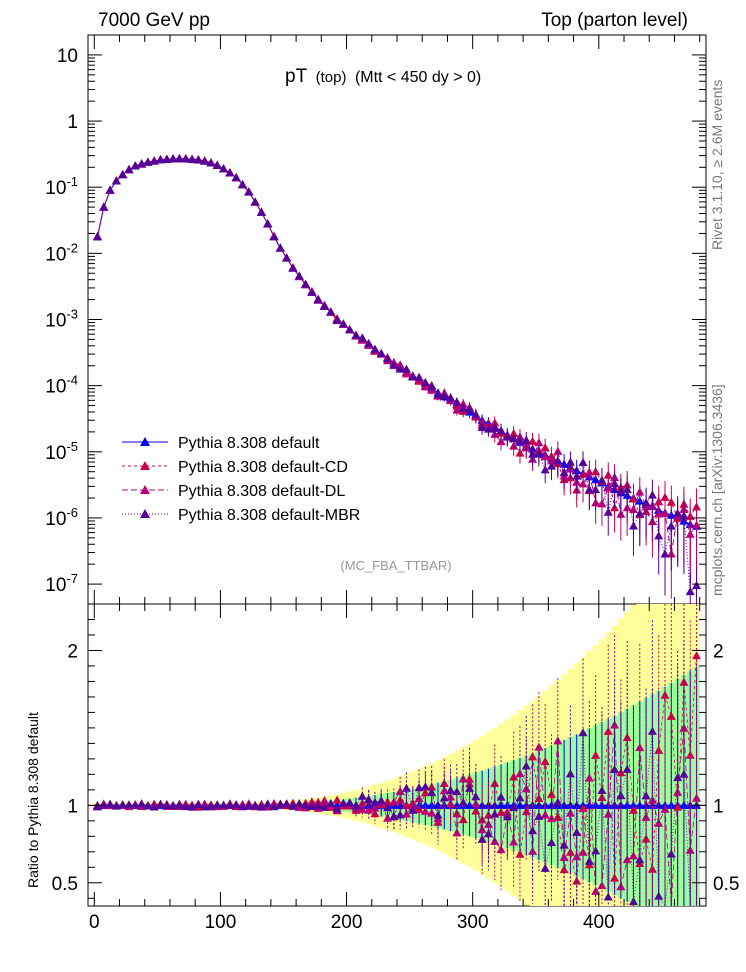 The width and height of the screenshot is (746, 972). I want to click on x-tick-label: 200, so click(347, 922).